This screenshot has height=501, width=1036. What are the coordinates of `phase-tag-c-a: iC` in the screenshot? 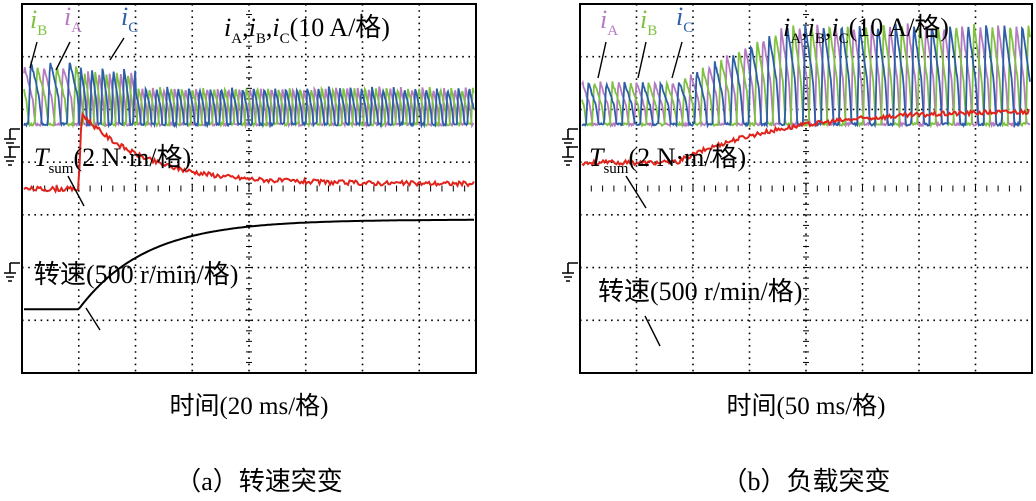 It's located at (129, 19).